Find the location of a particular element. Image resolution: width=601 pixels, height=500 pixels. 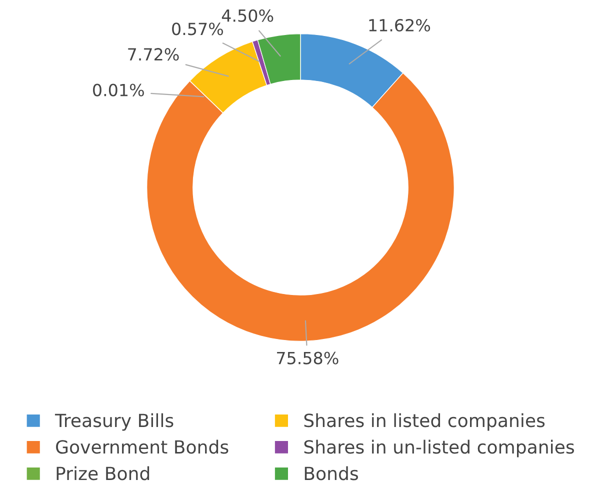

legend-label: Treasury Bills is located at coordinates (114, 422).